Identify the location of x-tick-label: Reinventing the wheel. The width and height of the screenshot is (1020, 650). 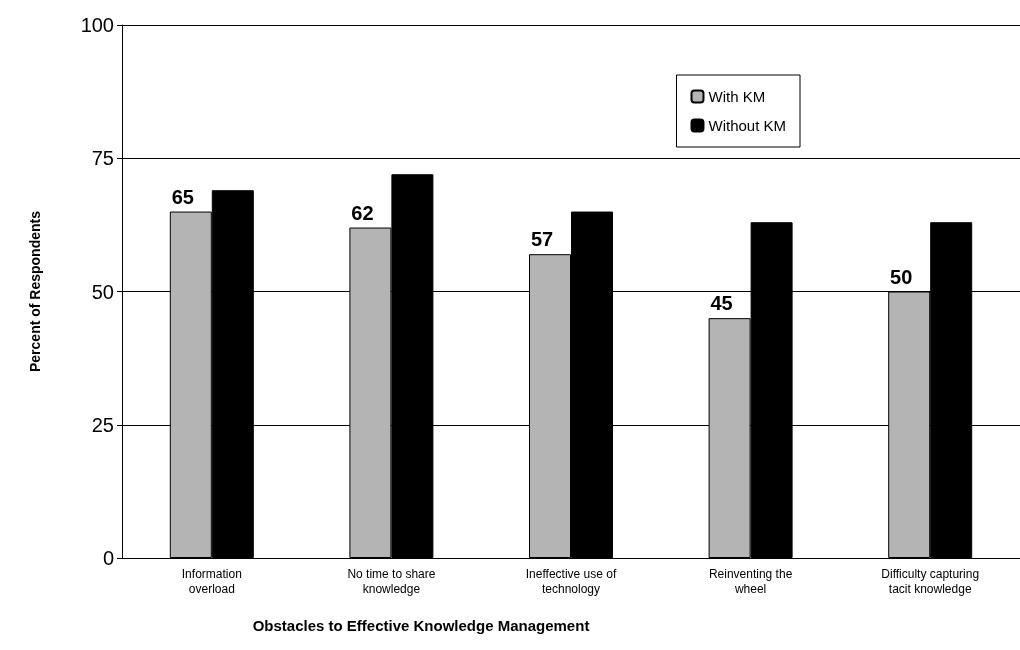
(750, 581).